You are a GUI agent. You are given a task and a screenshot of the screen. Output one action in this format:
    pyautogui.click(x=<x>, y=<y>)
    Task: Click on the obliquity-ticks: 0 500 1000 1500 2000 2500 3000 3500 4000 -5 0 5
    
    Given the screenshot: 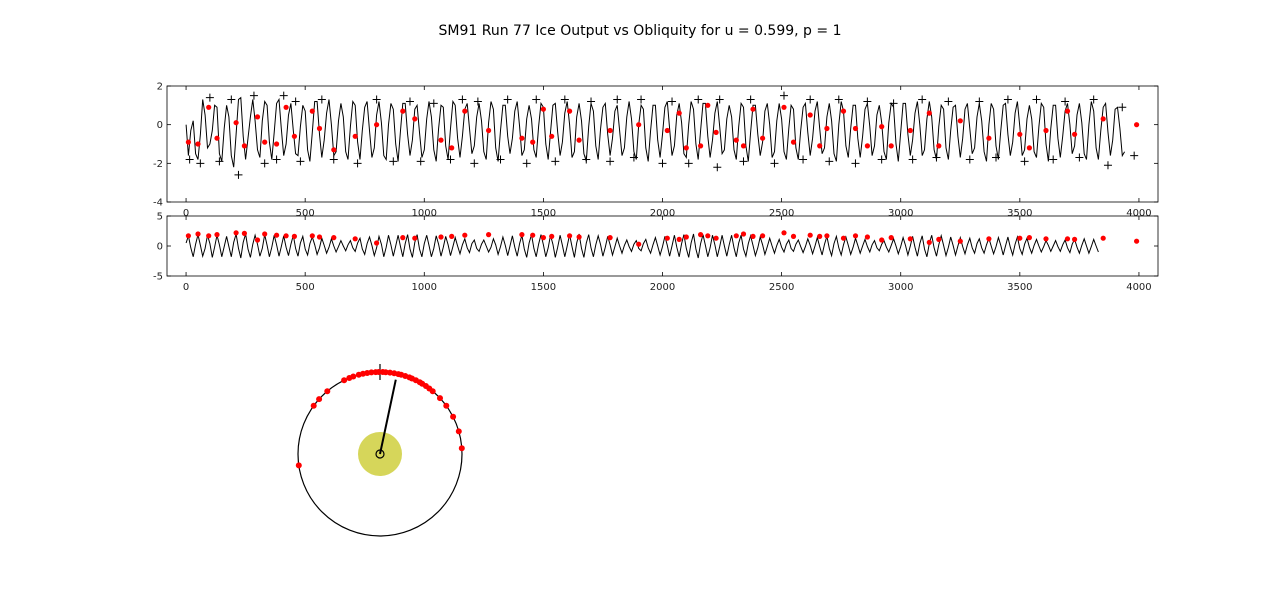 What is the action you would take?
    pyautogui.click(x=655, y=252)
    